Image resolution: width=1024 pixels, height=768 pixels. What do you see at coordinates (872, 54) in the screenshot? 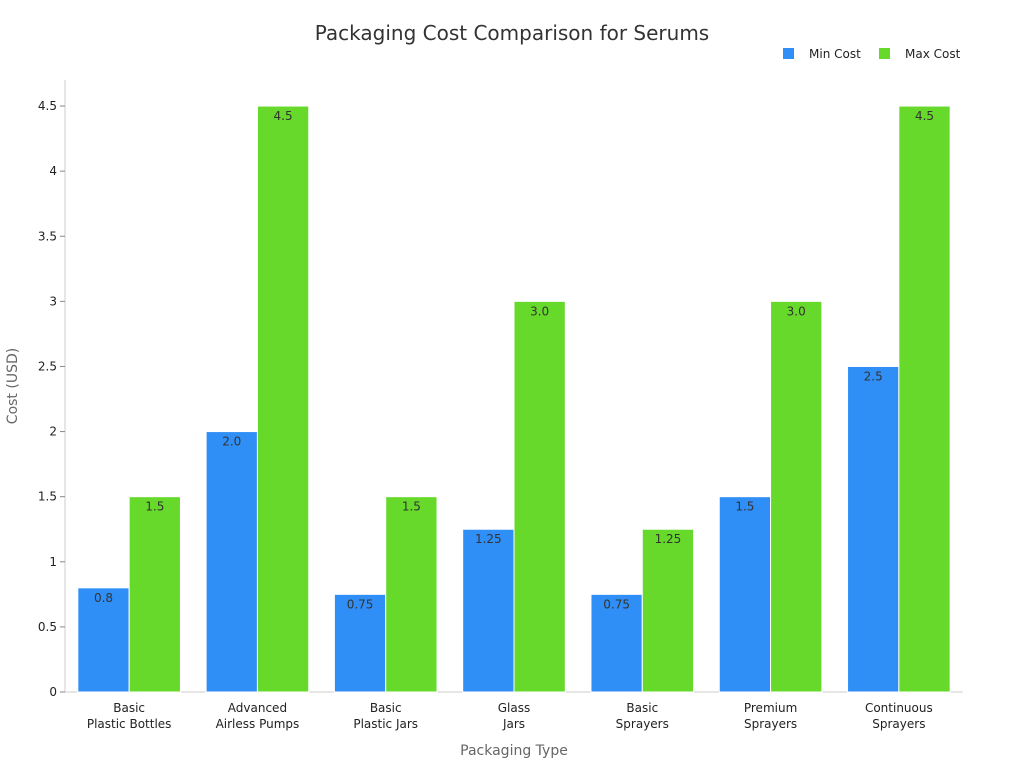
I see `legend: Min Cost Max Cost` at bounding box center [872, 54].